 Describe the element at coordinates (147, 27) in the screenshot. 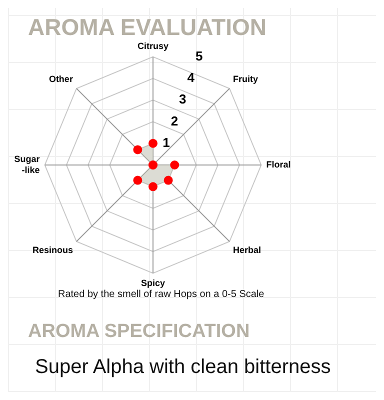

I see `chart-title: AROMA EVALUATION` at that location.